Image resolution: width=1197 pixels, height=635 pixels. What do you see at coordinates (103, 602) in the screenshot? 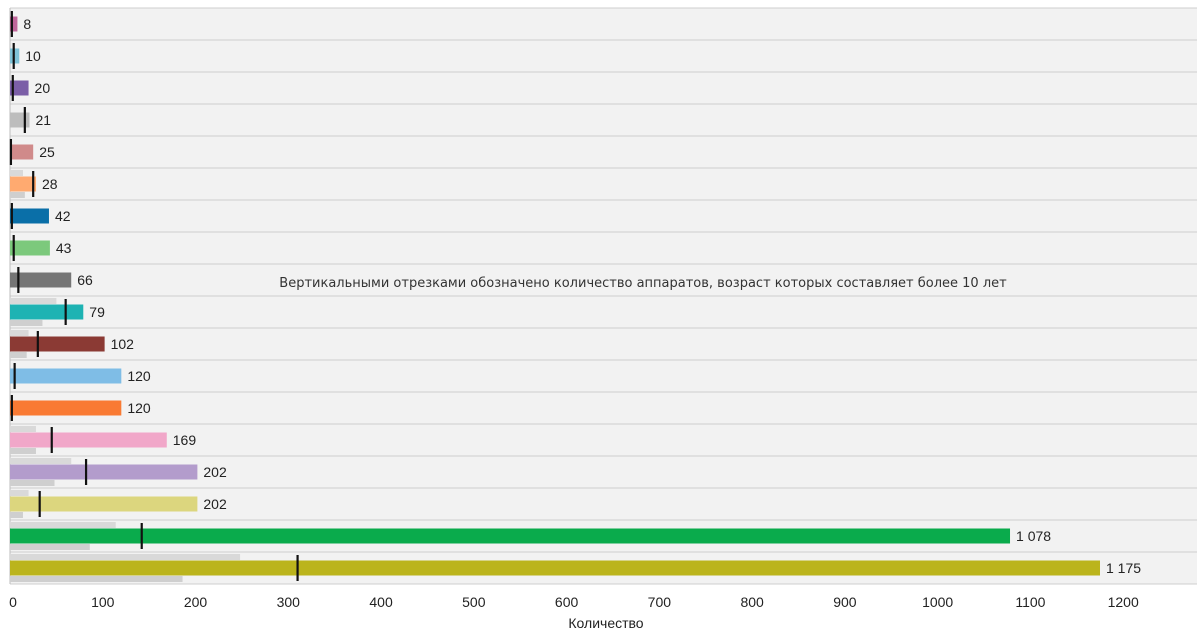
I see `x-tick-label: 100` at bounding box center [103, 602].